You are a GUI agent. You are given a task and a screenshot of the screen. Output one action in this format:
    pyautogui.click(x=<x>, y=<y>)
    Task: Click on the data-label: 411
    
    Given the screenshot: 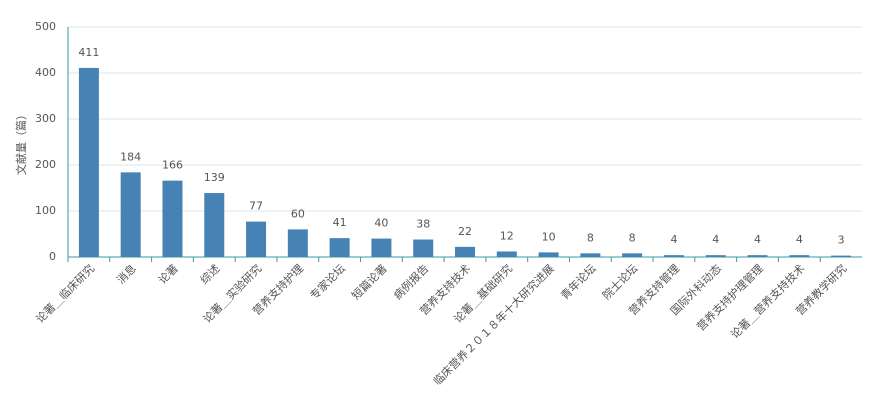 What is the action you would take?
    pyautogui.click(x=88, y=52)
    